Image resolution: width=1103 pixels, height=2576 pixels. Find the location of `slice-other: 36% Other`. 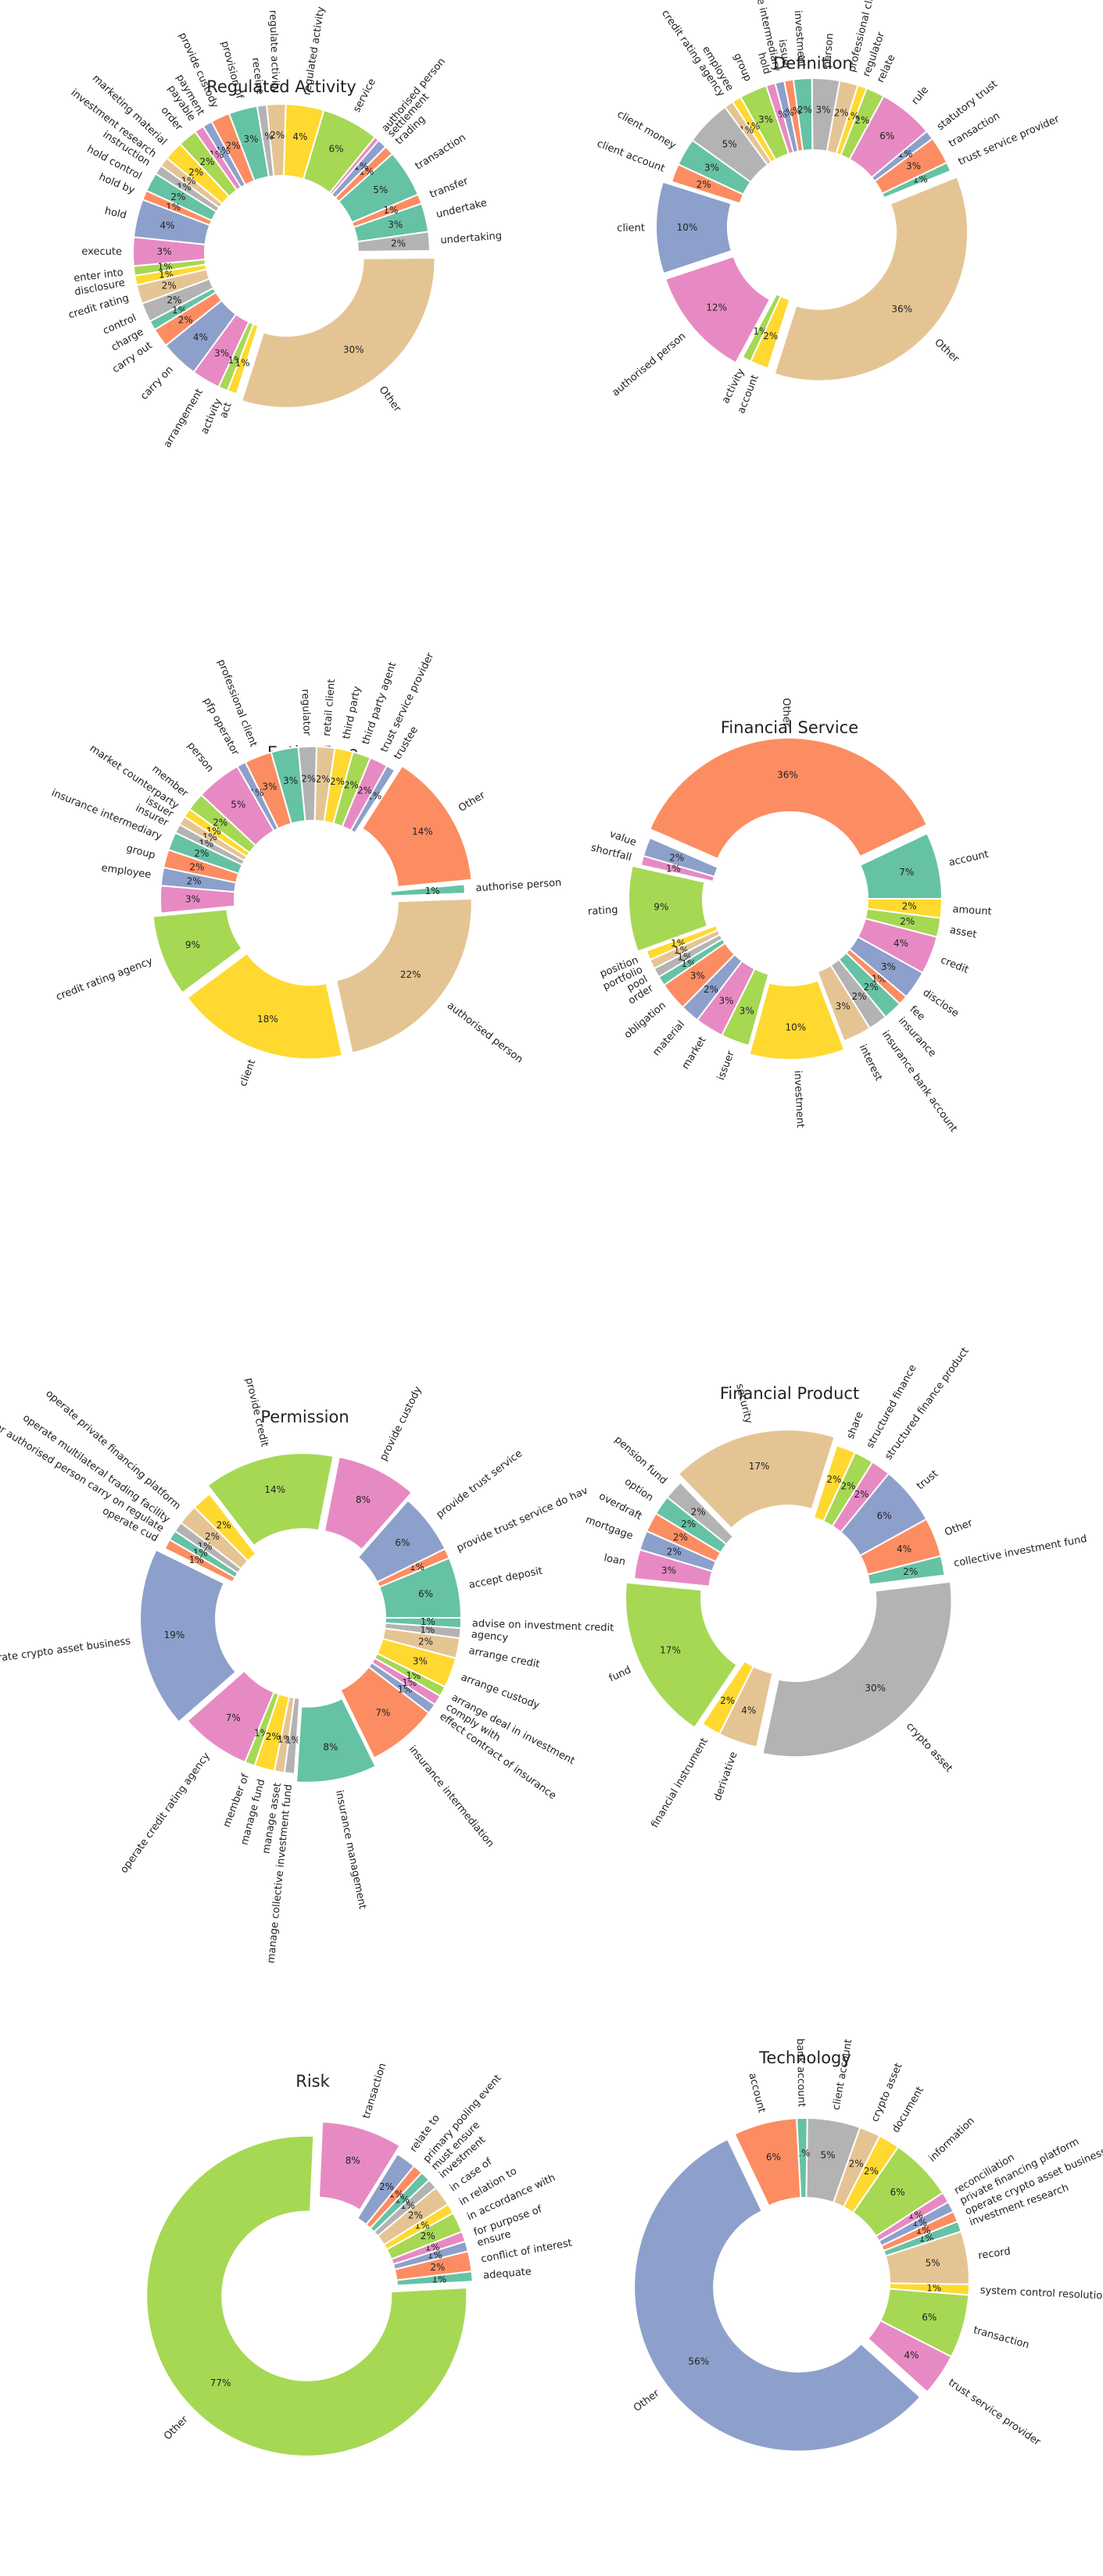

slice-other: 36% Other is located at coordinates (871, 278).